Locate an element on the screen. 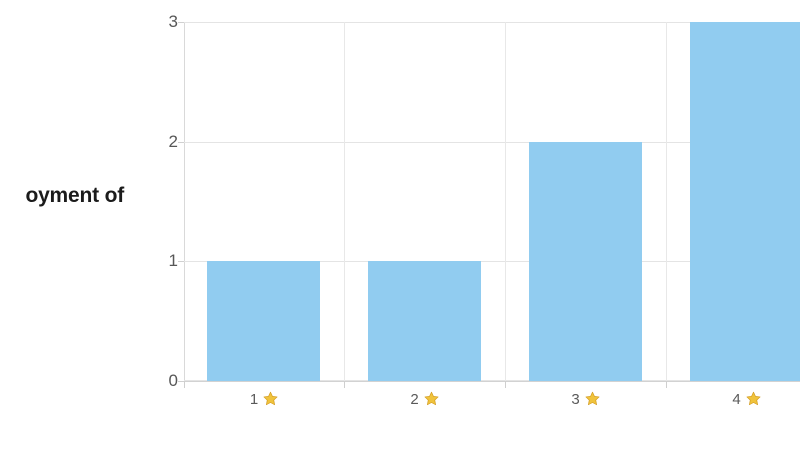 Image resolution: width=800 pixels, height=450 pixels. x-tick-label-3: 3 is located at coordinates (585, 400).